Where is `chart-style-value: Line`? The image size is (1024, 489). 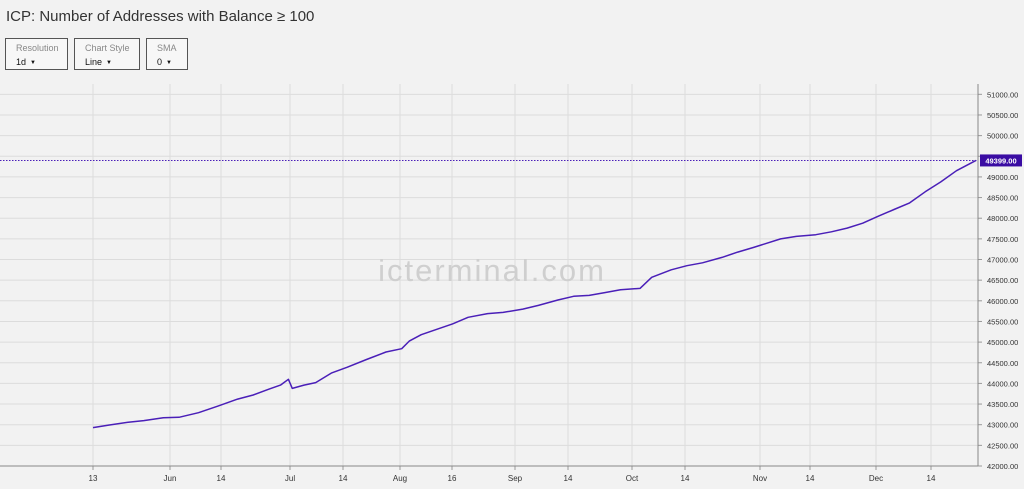 chart-style-value: Line is located at coordinates (94, 62).